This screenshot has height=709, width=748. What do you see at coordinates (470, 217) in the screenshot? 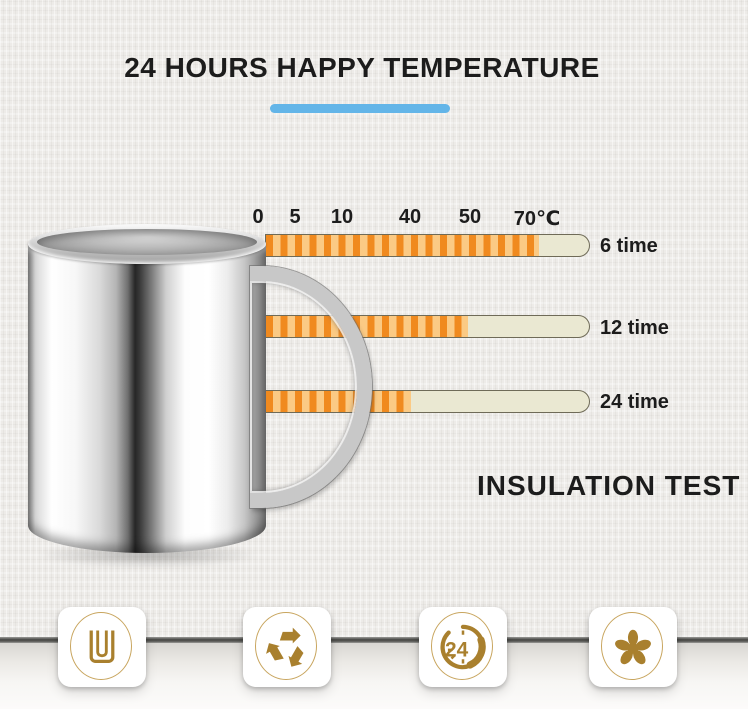
I see `axis-tick-50: 50` at bounding box center [470, 217].